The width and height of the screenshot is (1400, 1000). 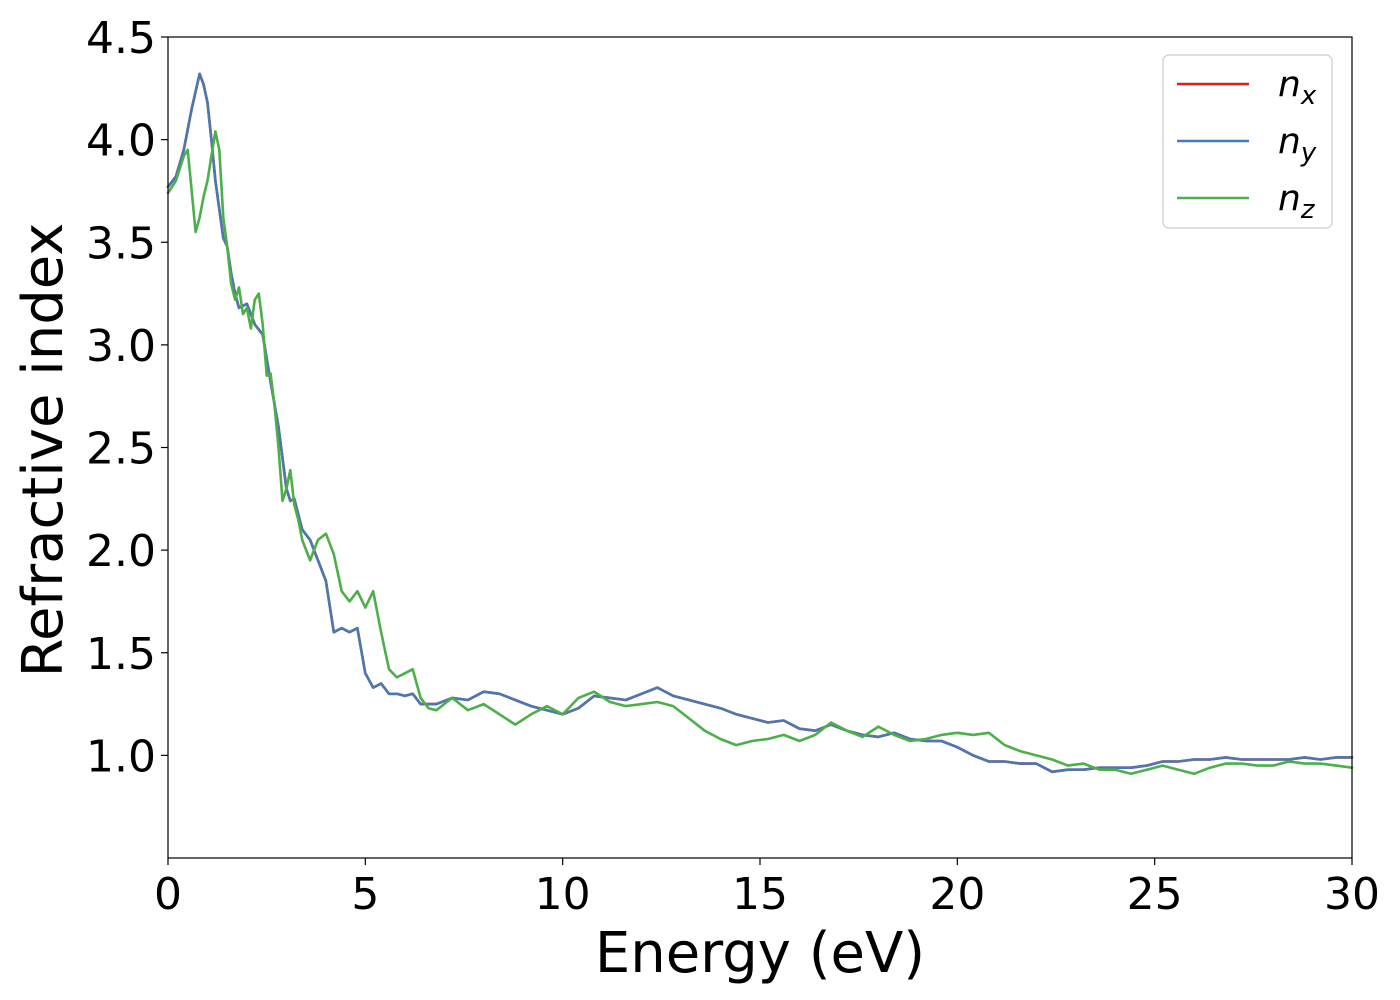 I want to click on y-tick-label: 2.5, so click(x=121, y=449).